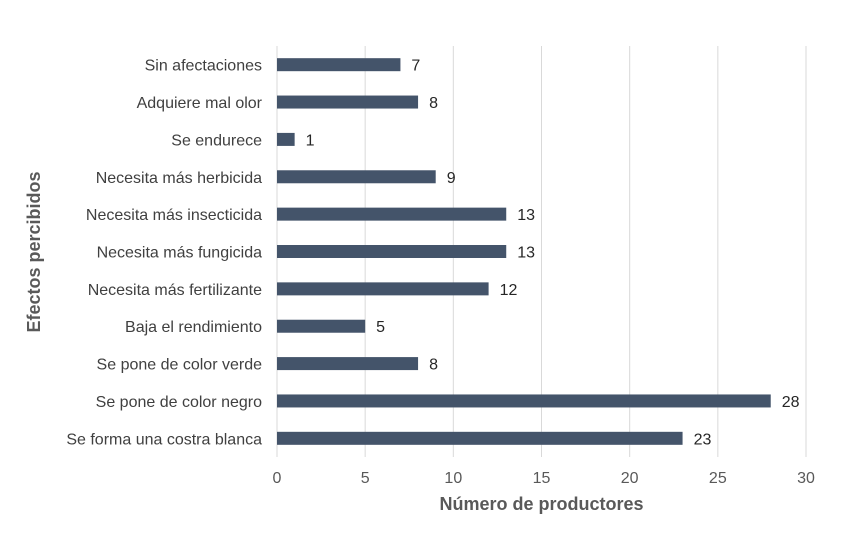 The height and width of the screenshot is (550, 866). What do you see at coordinates (180, 253) in the screenshot?
I see `category-label: Necesita más fungicida` at bounding box center [180, 253].